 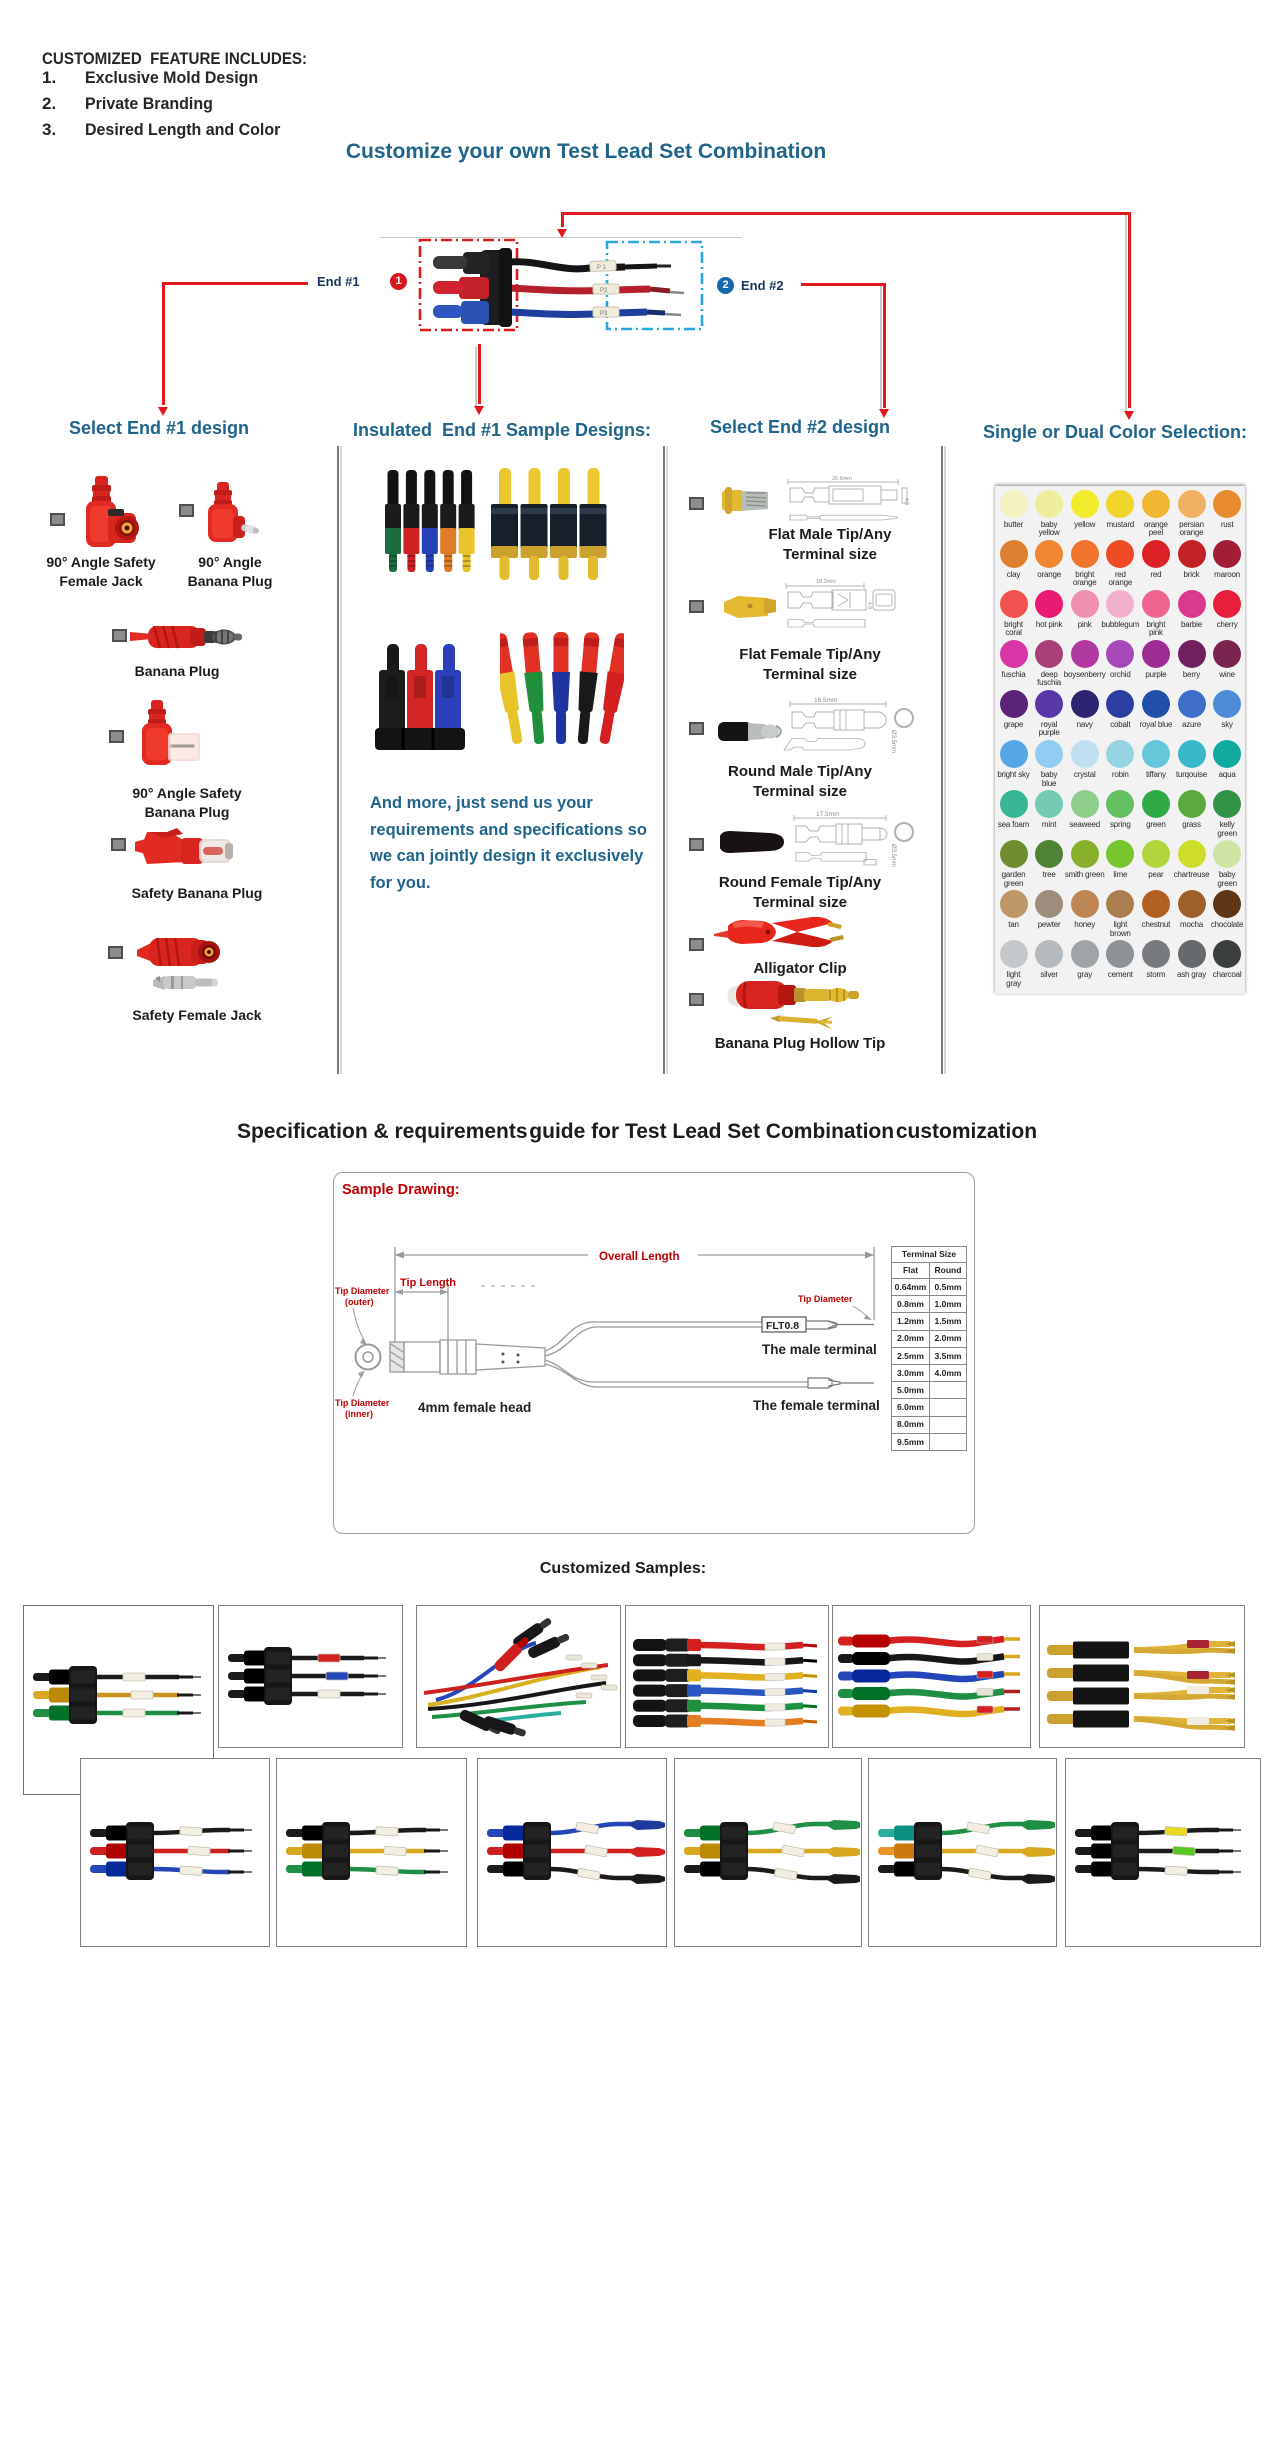 What do you see at coordinates (474, 1407) in the screenshot?
I see `svg-text: 4mm female head` at bounding box center [474, 1407].